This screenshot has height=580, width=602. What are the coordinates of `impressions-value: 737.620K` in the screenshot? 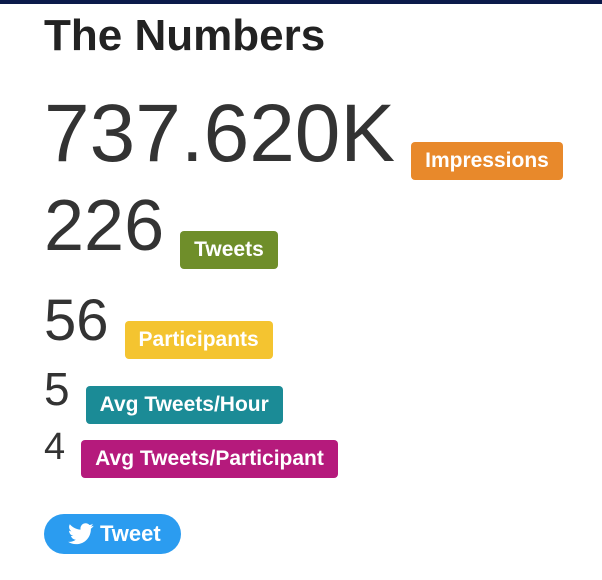 It's located at (220, 133).